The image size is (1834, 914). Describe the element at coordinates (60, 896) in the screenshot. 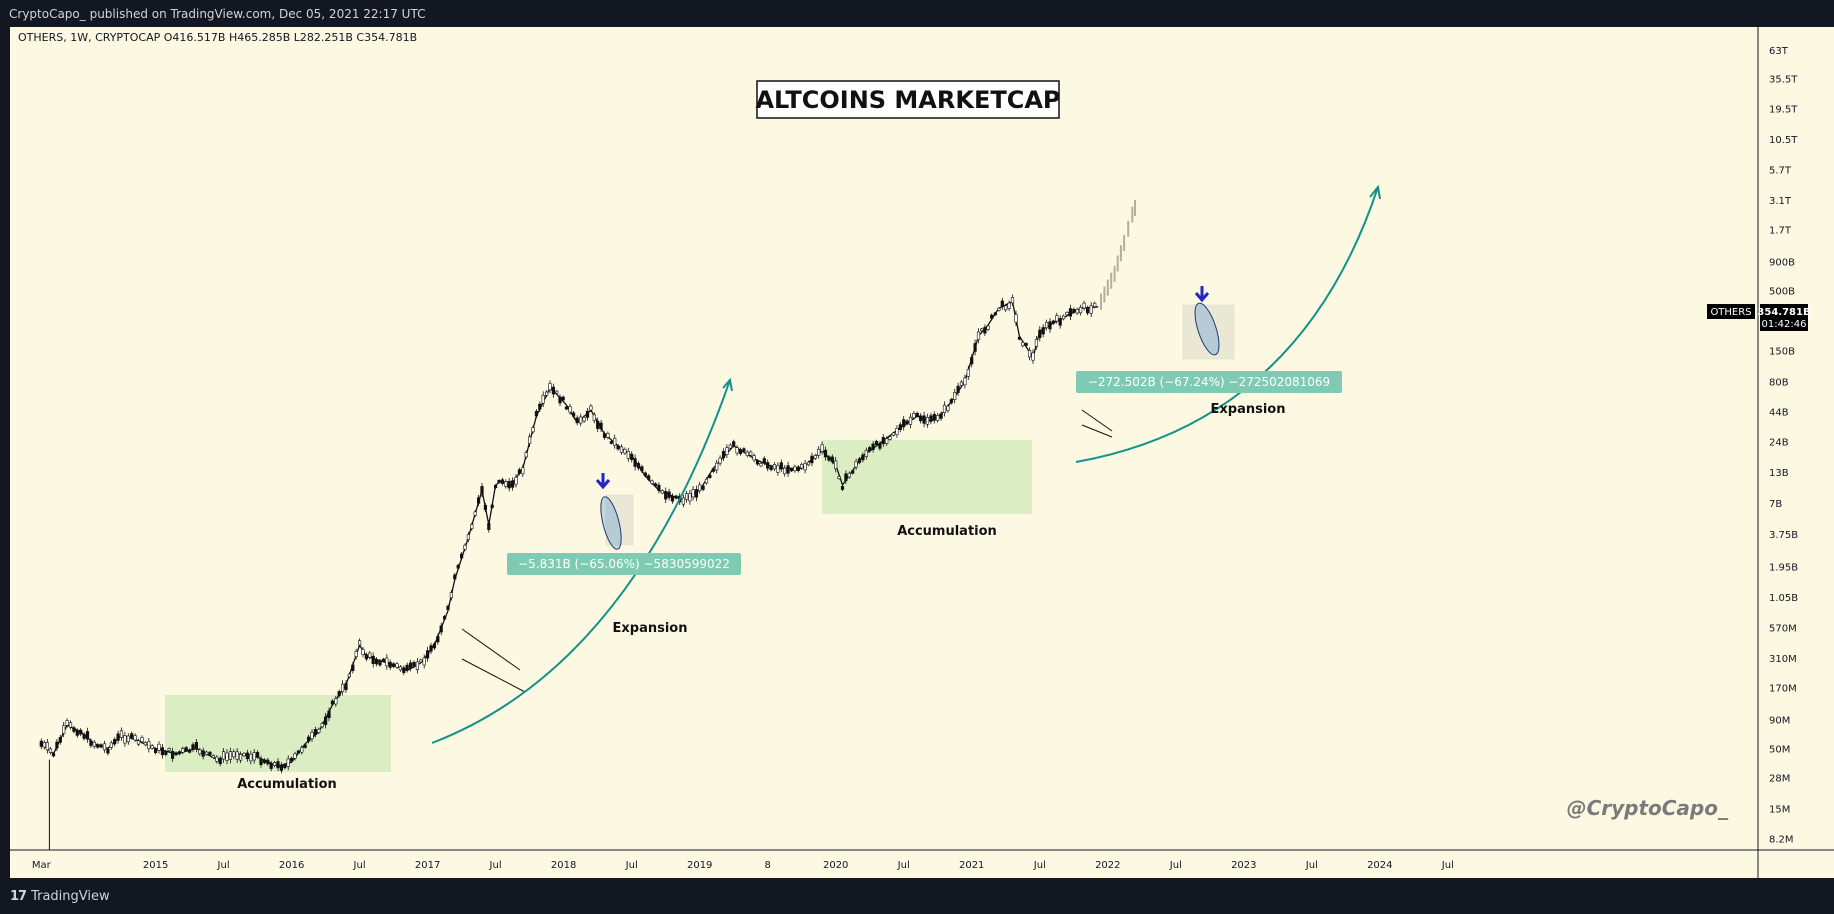

I see `tradingview-logo: 17 TradingView` at that location.